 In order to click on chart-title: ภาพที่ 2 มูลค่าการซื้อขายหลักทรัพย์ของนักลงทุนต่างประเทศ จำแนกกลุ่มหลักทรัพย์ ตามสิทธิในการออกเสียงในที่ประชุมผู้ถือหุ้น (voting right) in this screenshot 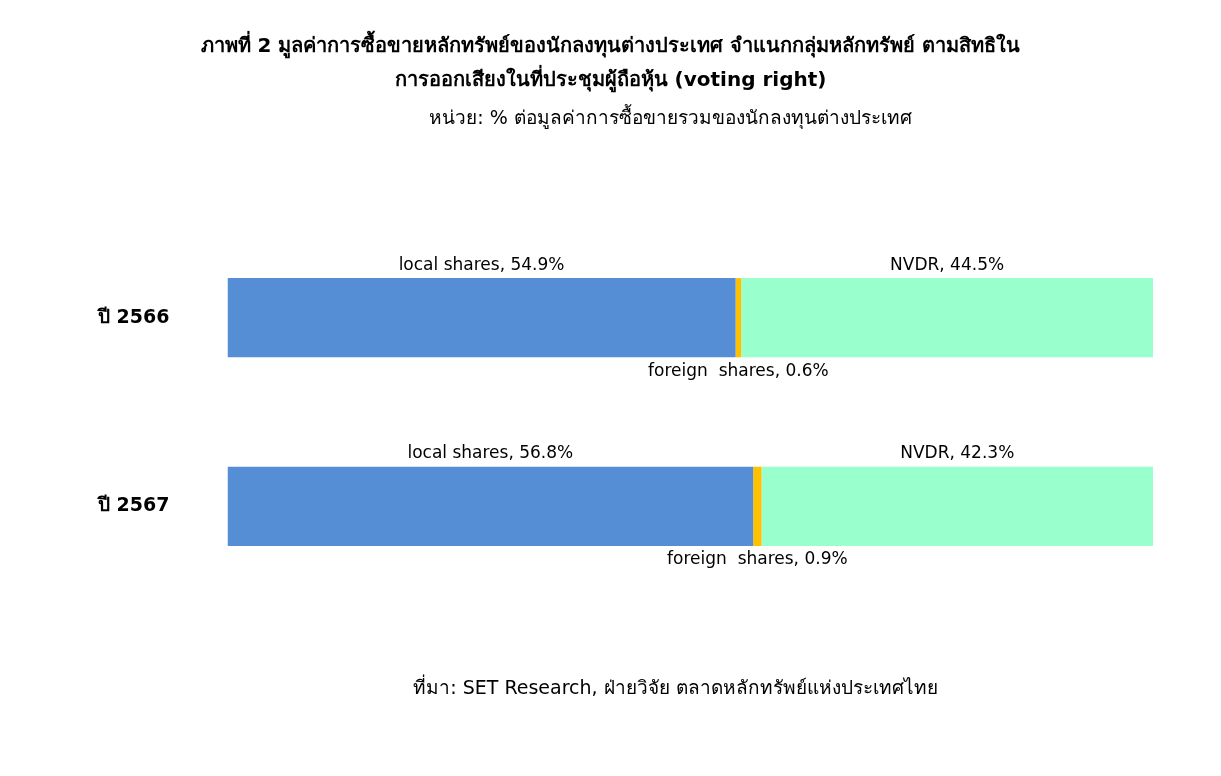, I will do `click(610, 62)`.